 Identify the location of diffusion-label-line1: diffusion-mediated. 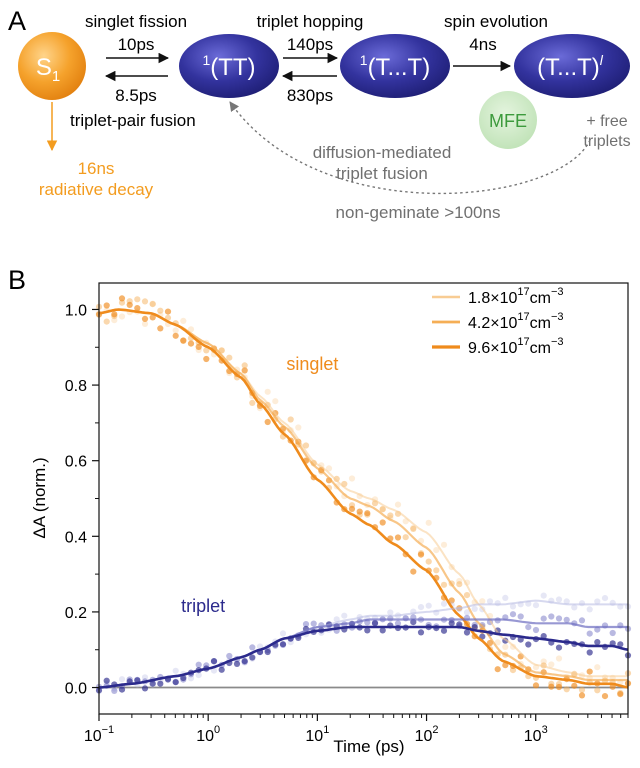
(382, 152).